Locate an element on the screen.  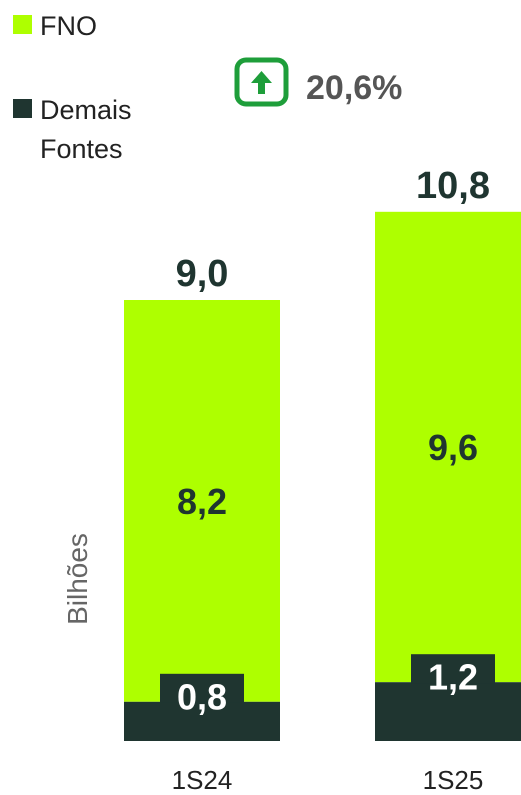
y-axis-label: Bilhões is located at coordinates (77, 579).